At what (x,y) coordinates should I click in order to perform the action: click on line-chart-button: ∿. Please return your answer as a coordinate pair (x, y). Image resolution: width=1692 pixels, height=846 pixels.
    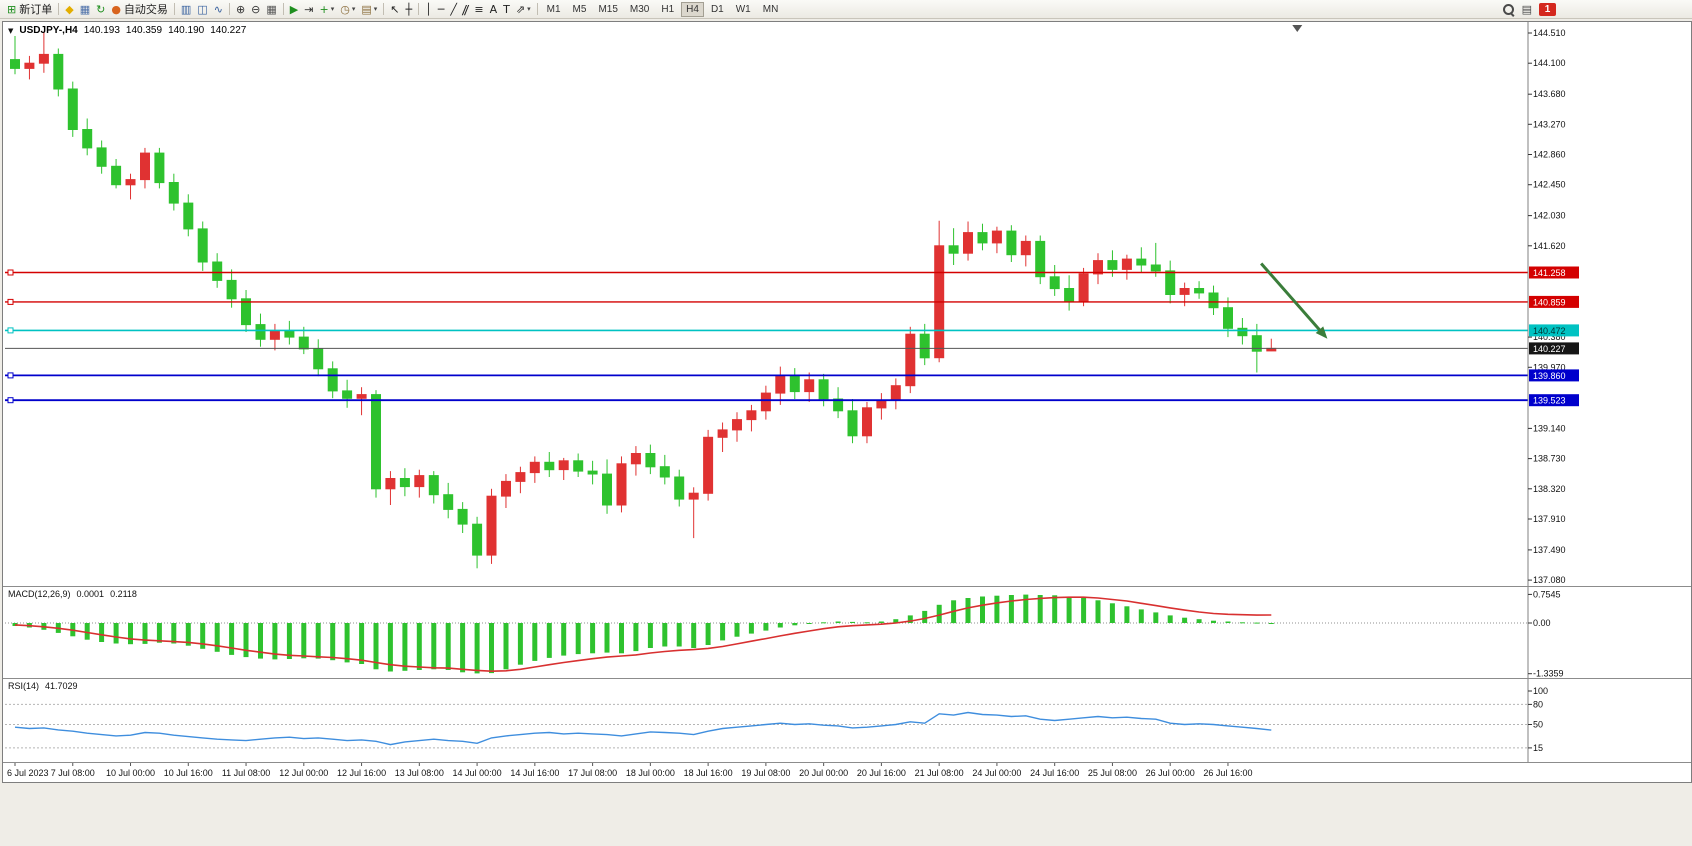
    Looking at the image, I should click on (218, 9).